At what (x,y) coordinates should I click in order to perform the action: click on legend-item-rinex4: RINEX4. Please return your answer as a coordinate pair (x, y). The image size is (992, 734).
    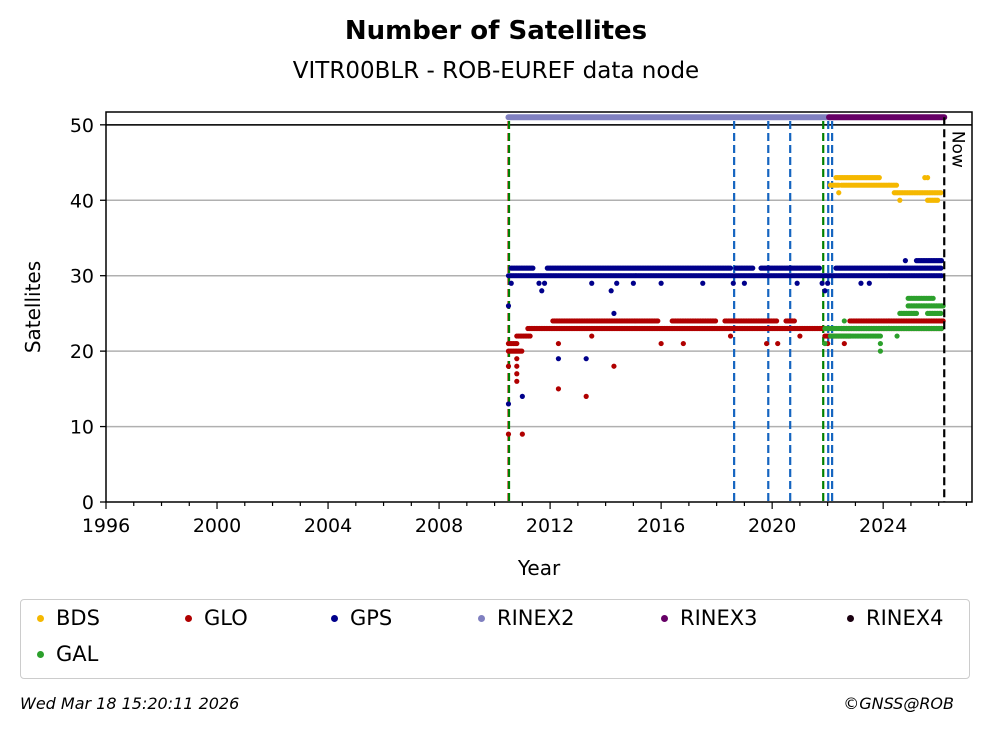
    Looking at the image, I should click on (895, 618).